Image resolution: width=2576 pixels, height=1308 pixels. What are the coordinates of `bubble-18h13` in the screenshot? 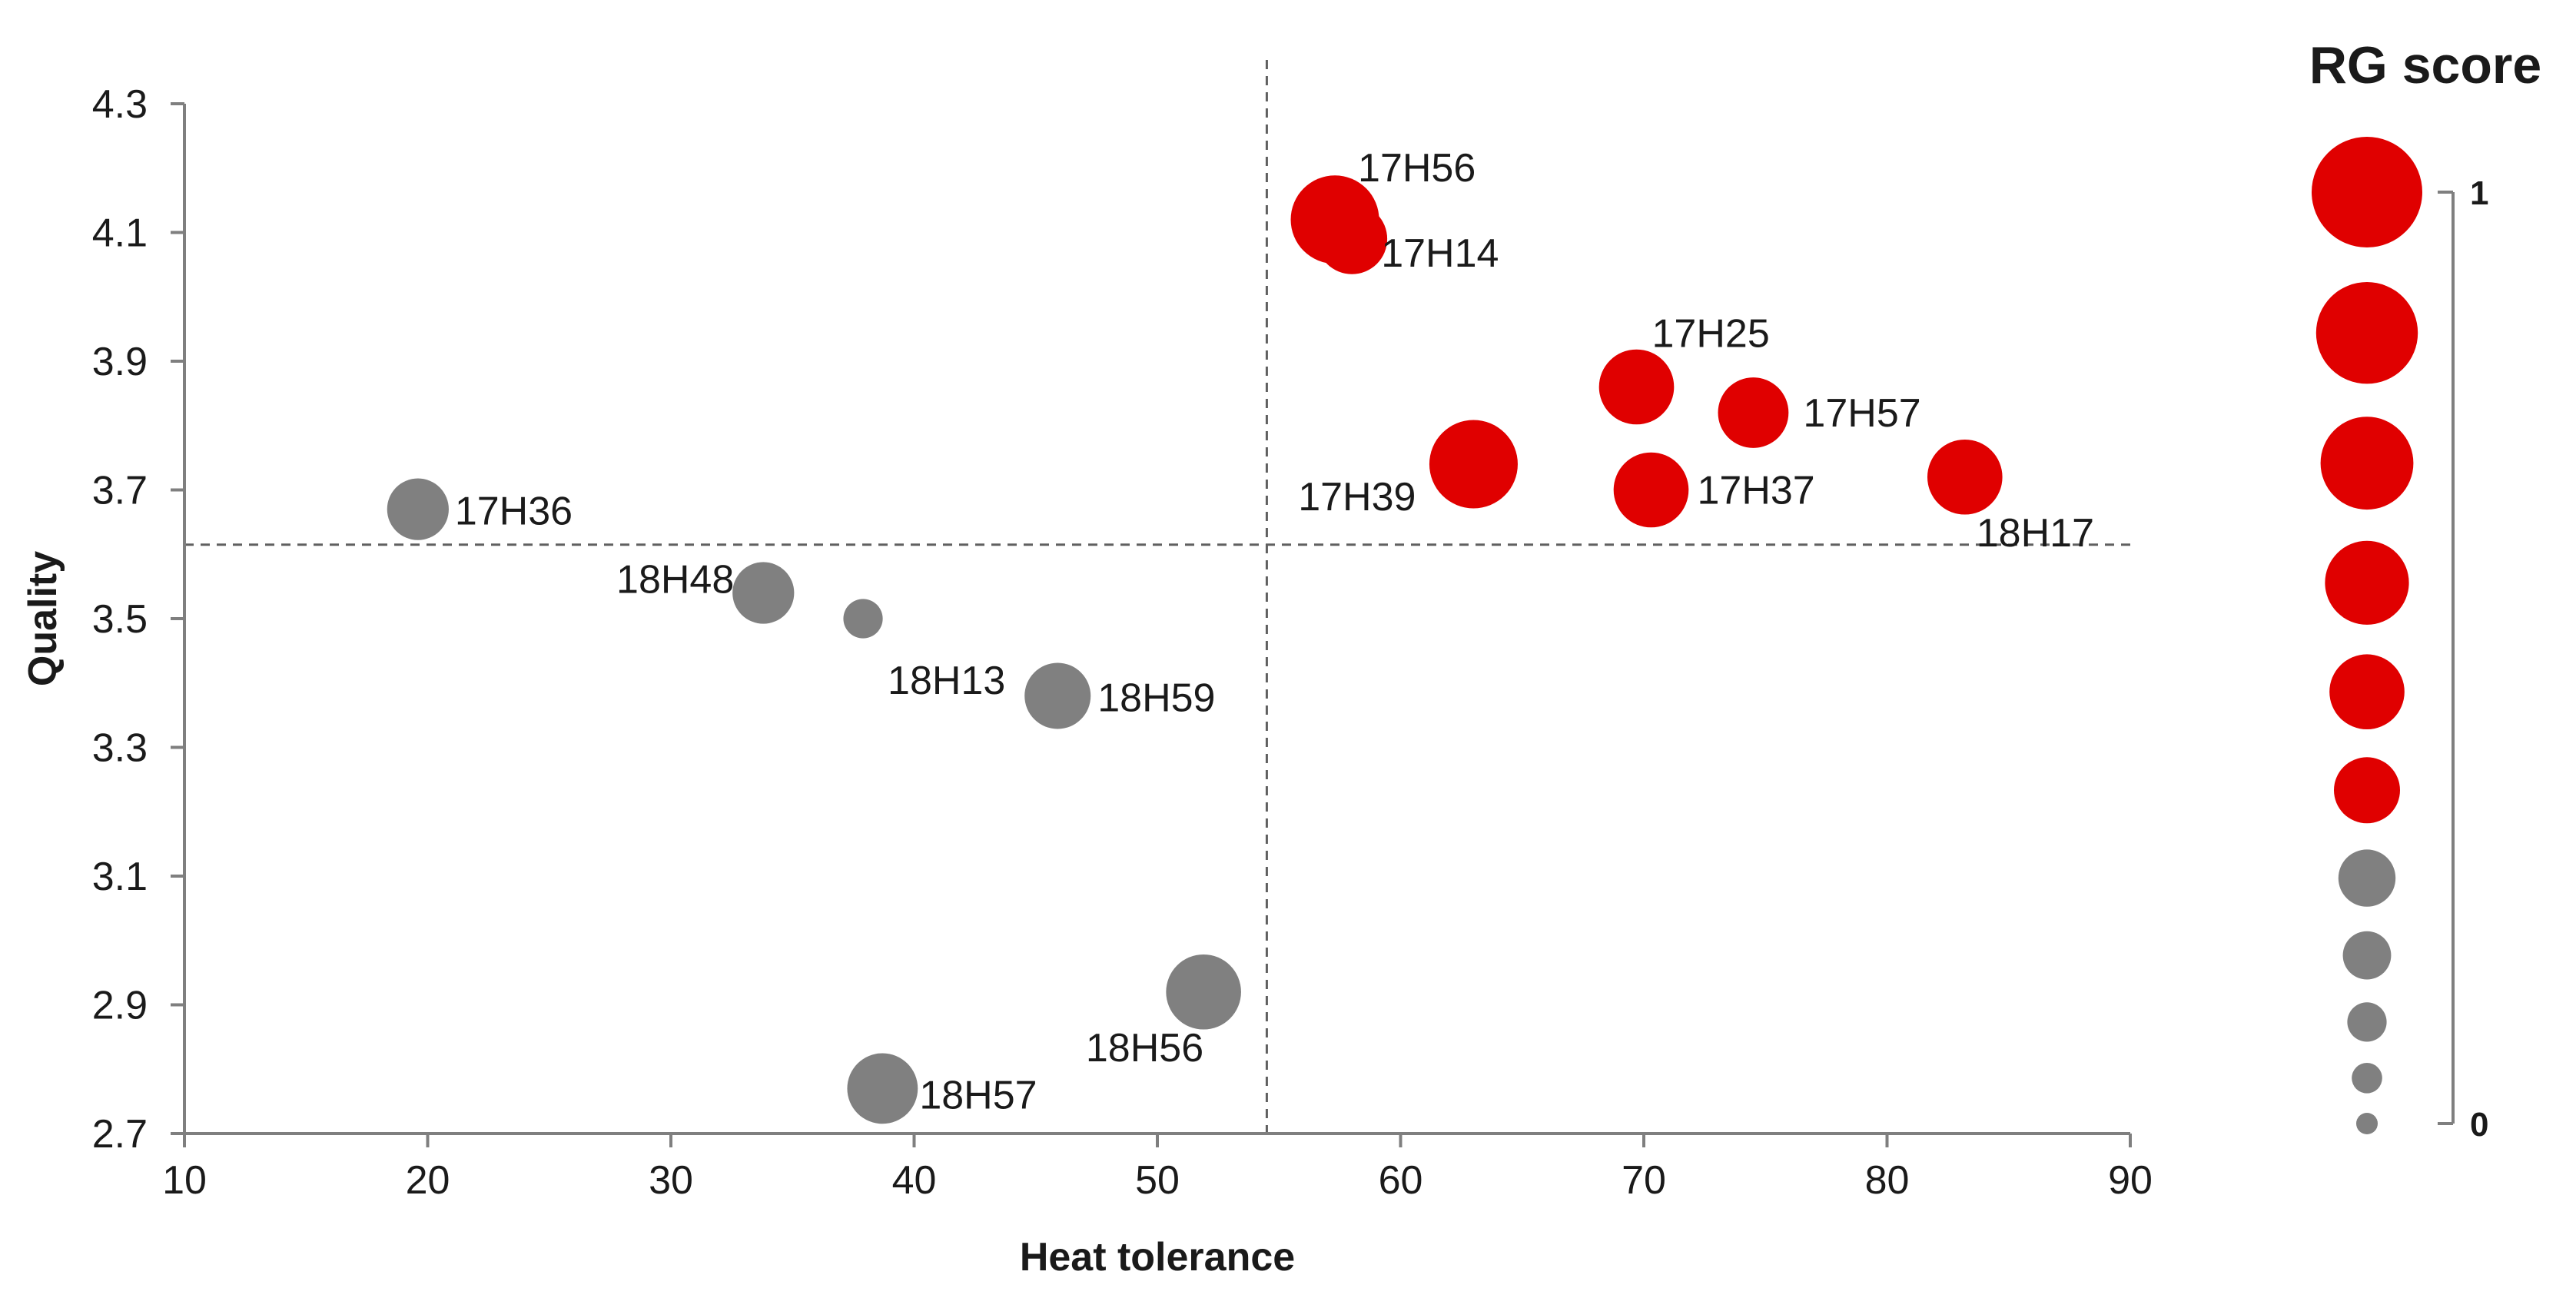 It's located at (863, 619).